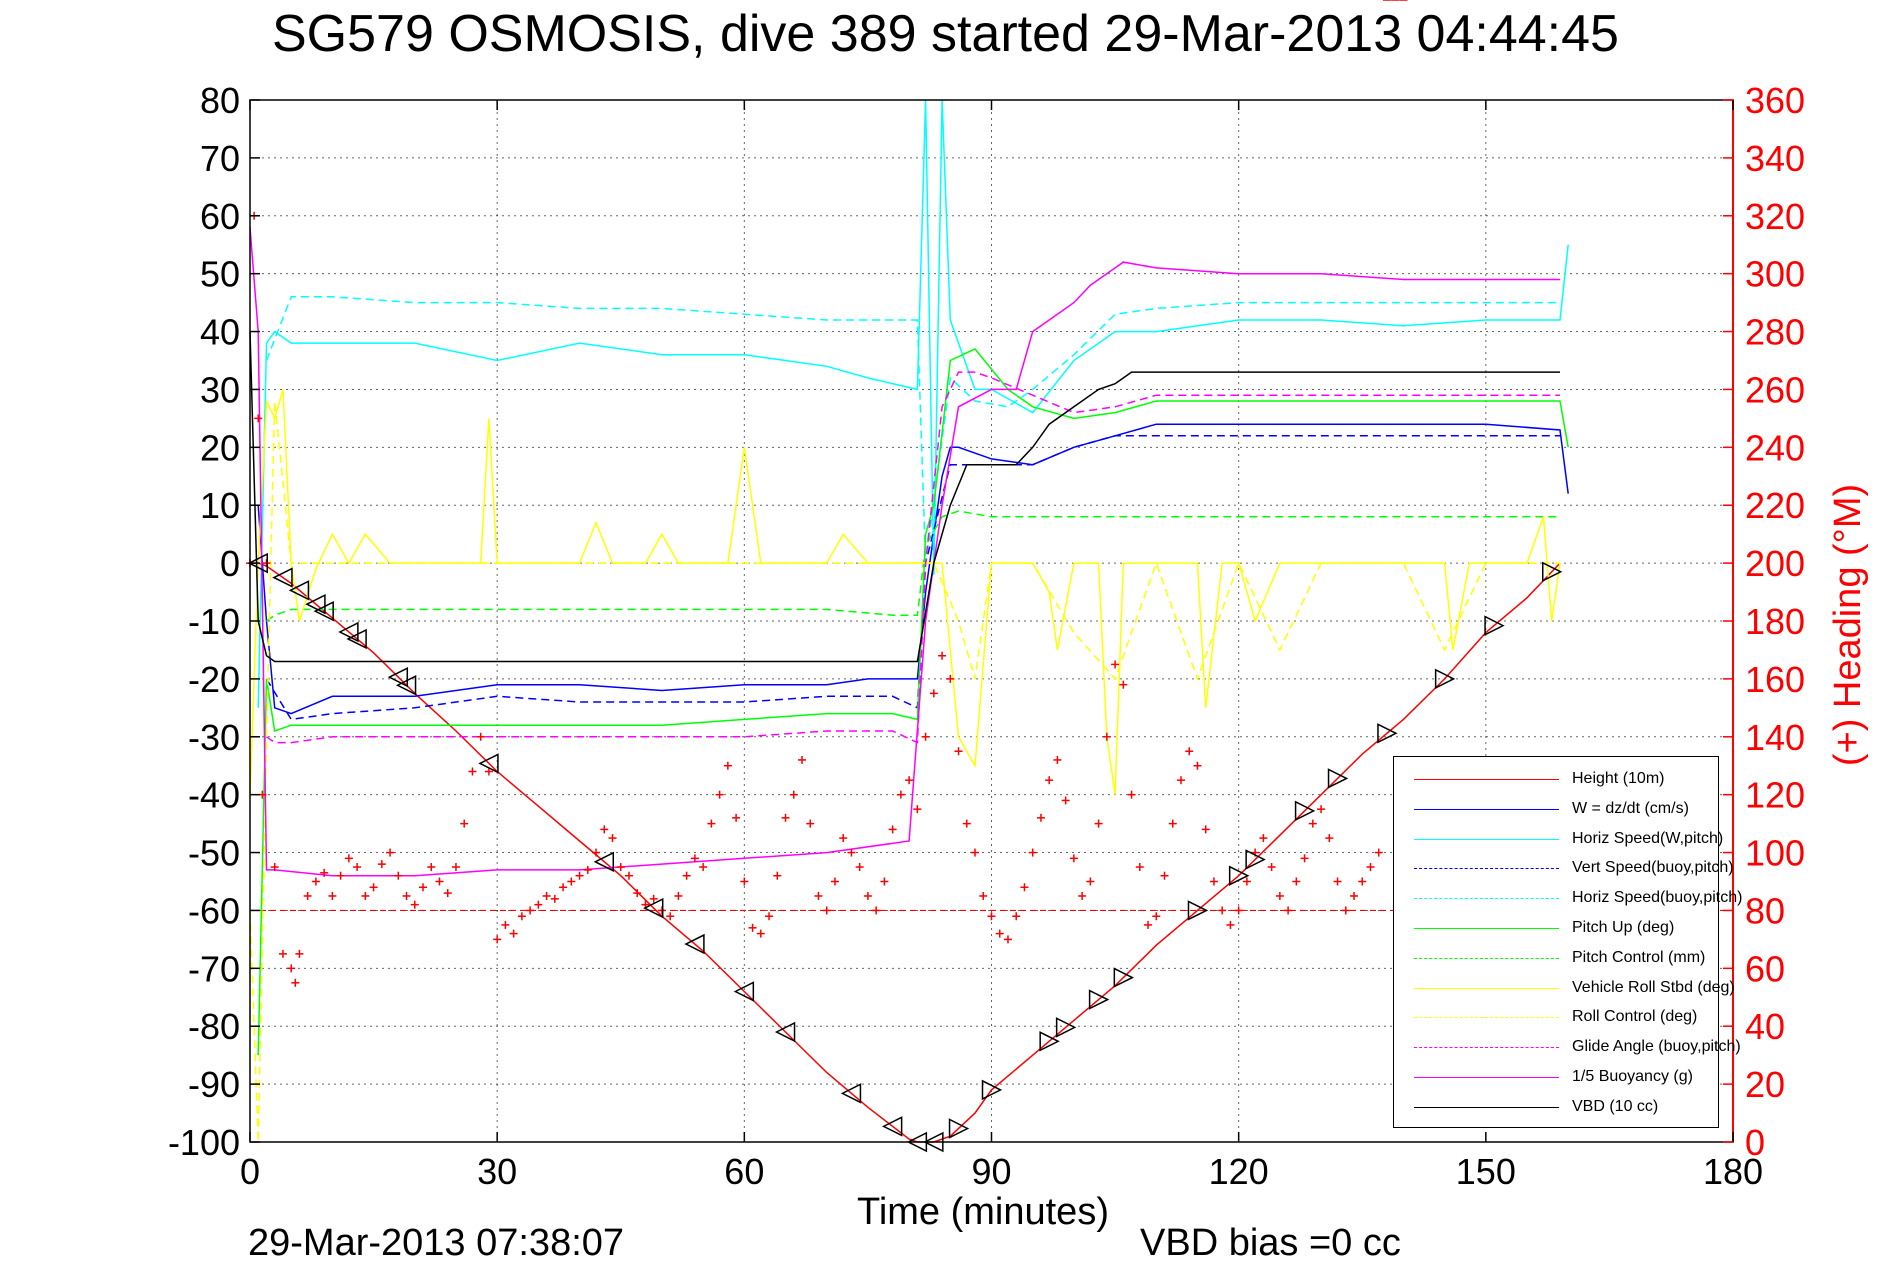 This screenshot has height=1265, width=1891. I want to click on y-right-tick-label: 80, so click(1765, 910).